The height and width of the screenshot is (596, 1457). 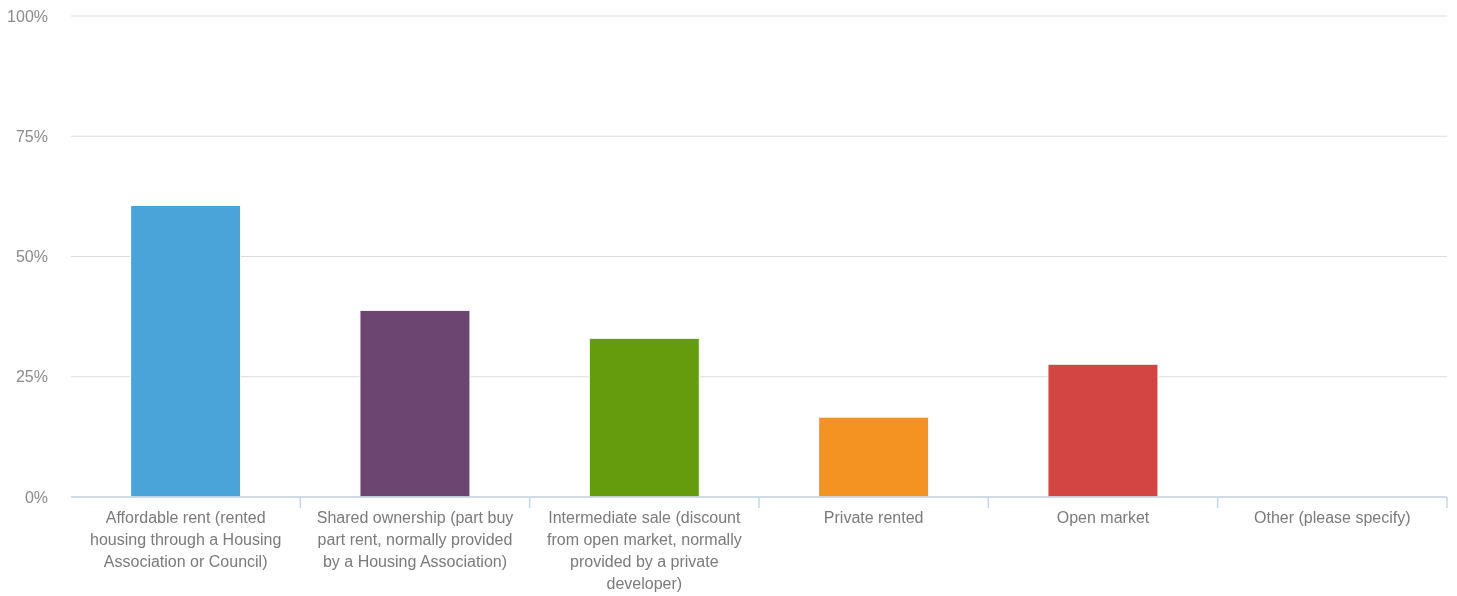 I want to click on y-tick-label: 100%, so click(x=27, y=16).